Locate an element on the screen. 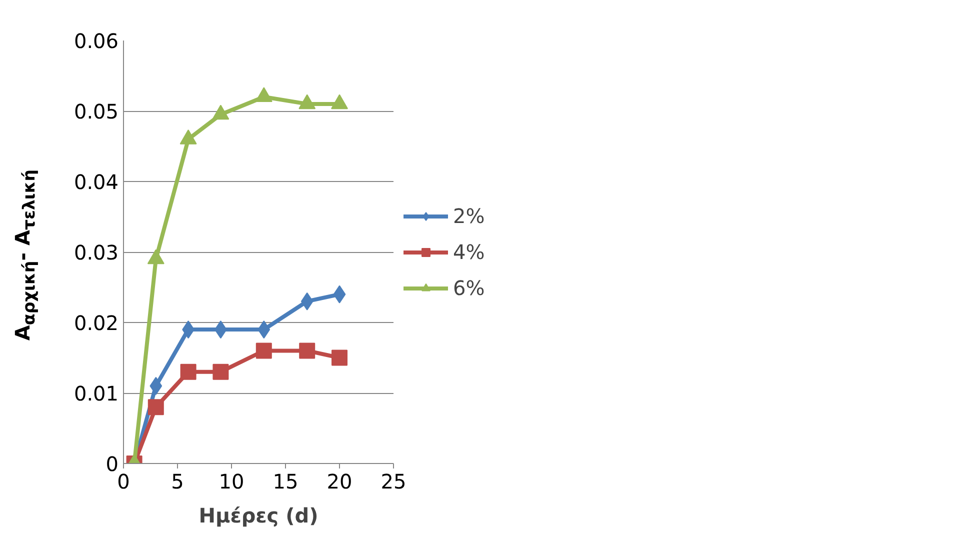 The height and width of the screenshot is (544, 957). legend-label: 4% is located at coordinates (469, 252).